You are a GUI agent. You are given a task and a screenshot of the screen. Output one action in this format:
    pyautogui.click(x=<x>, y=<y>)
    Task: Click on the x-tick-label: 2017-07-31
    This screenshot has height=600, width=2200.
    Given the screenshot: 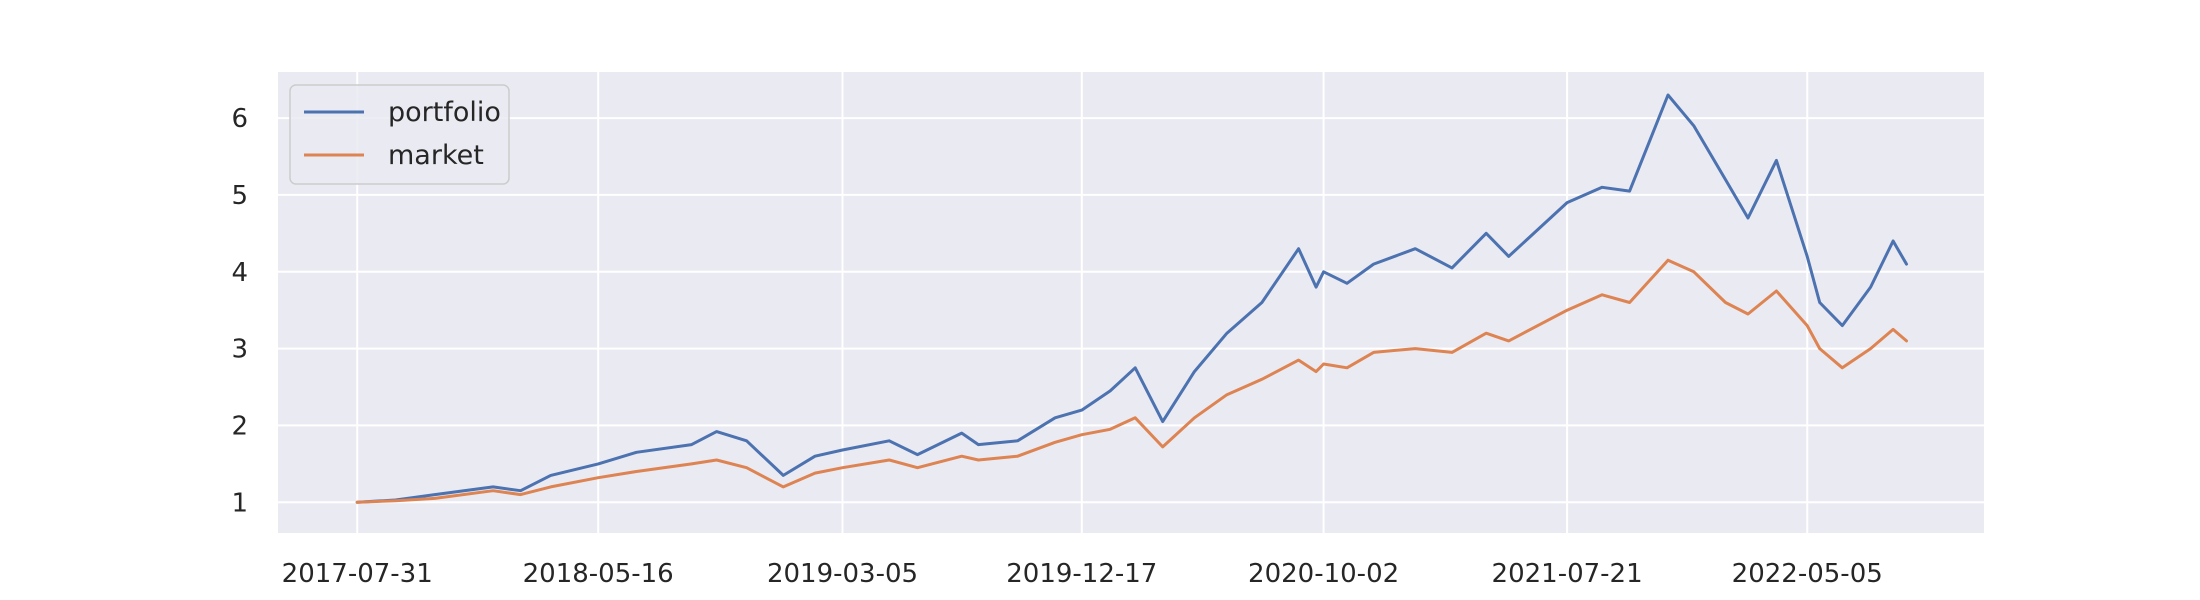 What is the action you would take?
    pyautogui.click(x=357, y=574)
    